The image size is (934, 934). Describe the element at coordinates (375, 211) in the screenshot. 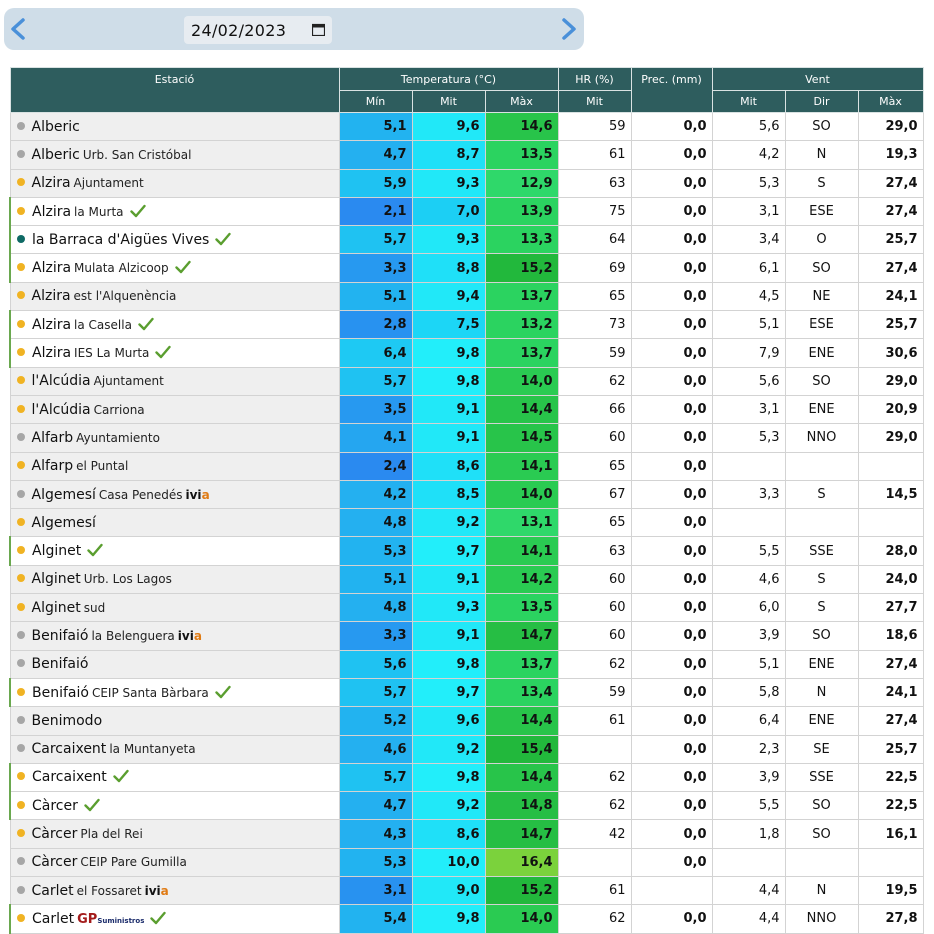

I see `temp-min-cell: 2,1` at that location.